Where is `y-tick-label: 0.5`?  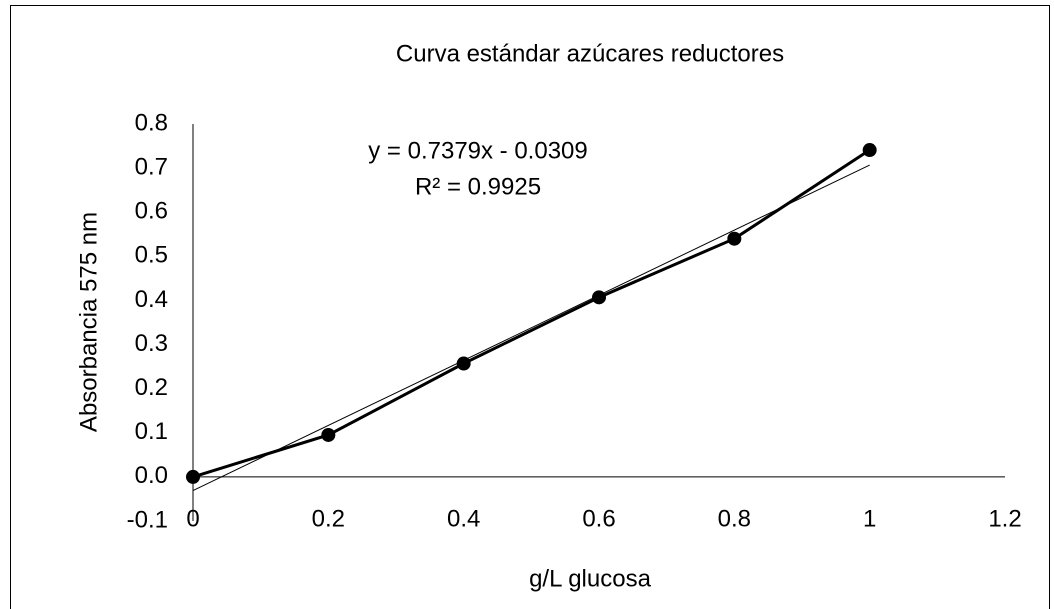
y-tick-label: 0.5 is located at coordinates (151, 255).